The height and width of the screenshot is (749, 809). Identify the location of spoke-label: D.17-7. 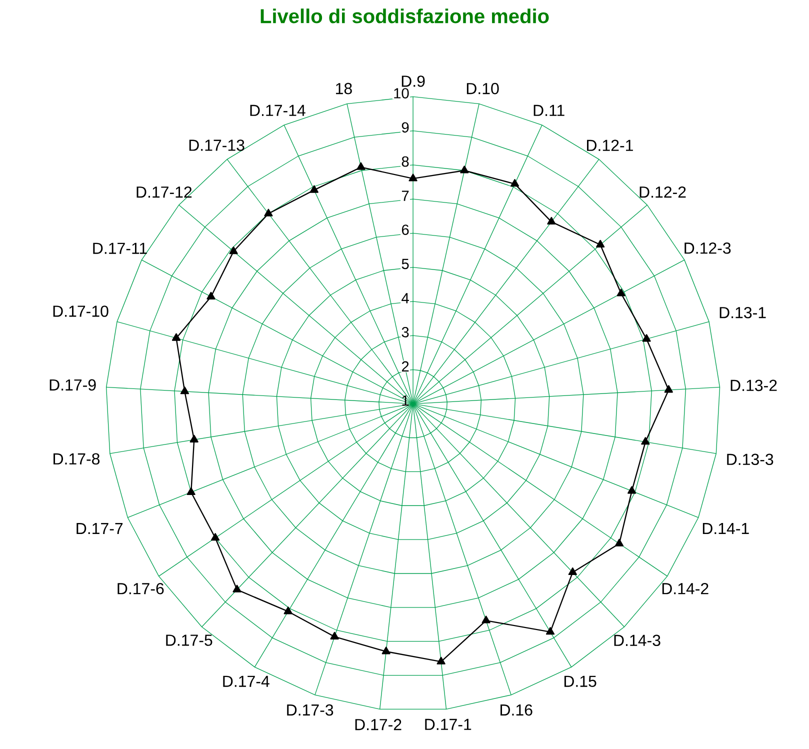
(99, 528).